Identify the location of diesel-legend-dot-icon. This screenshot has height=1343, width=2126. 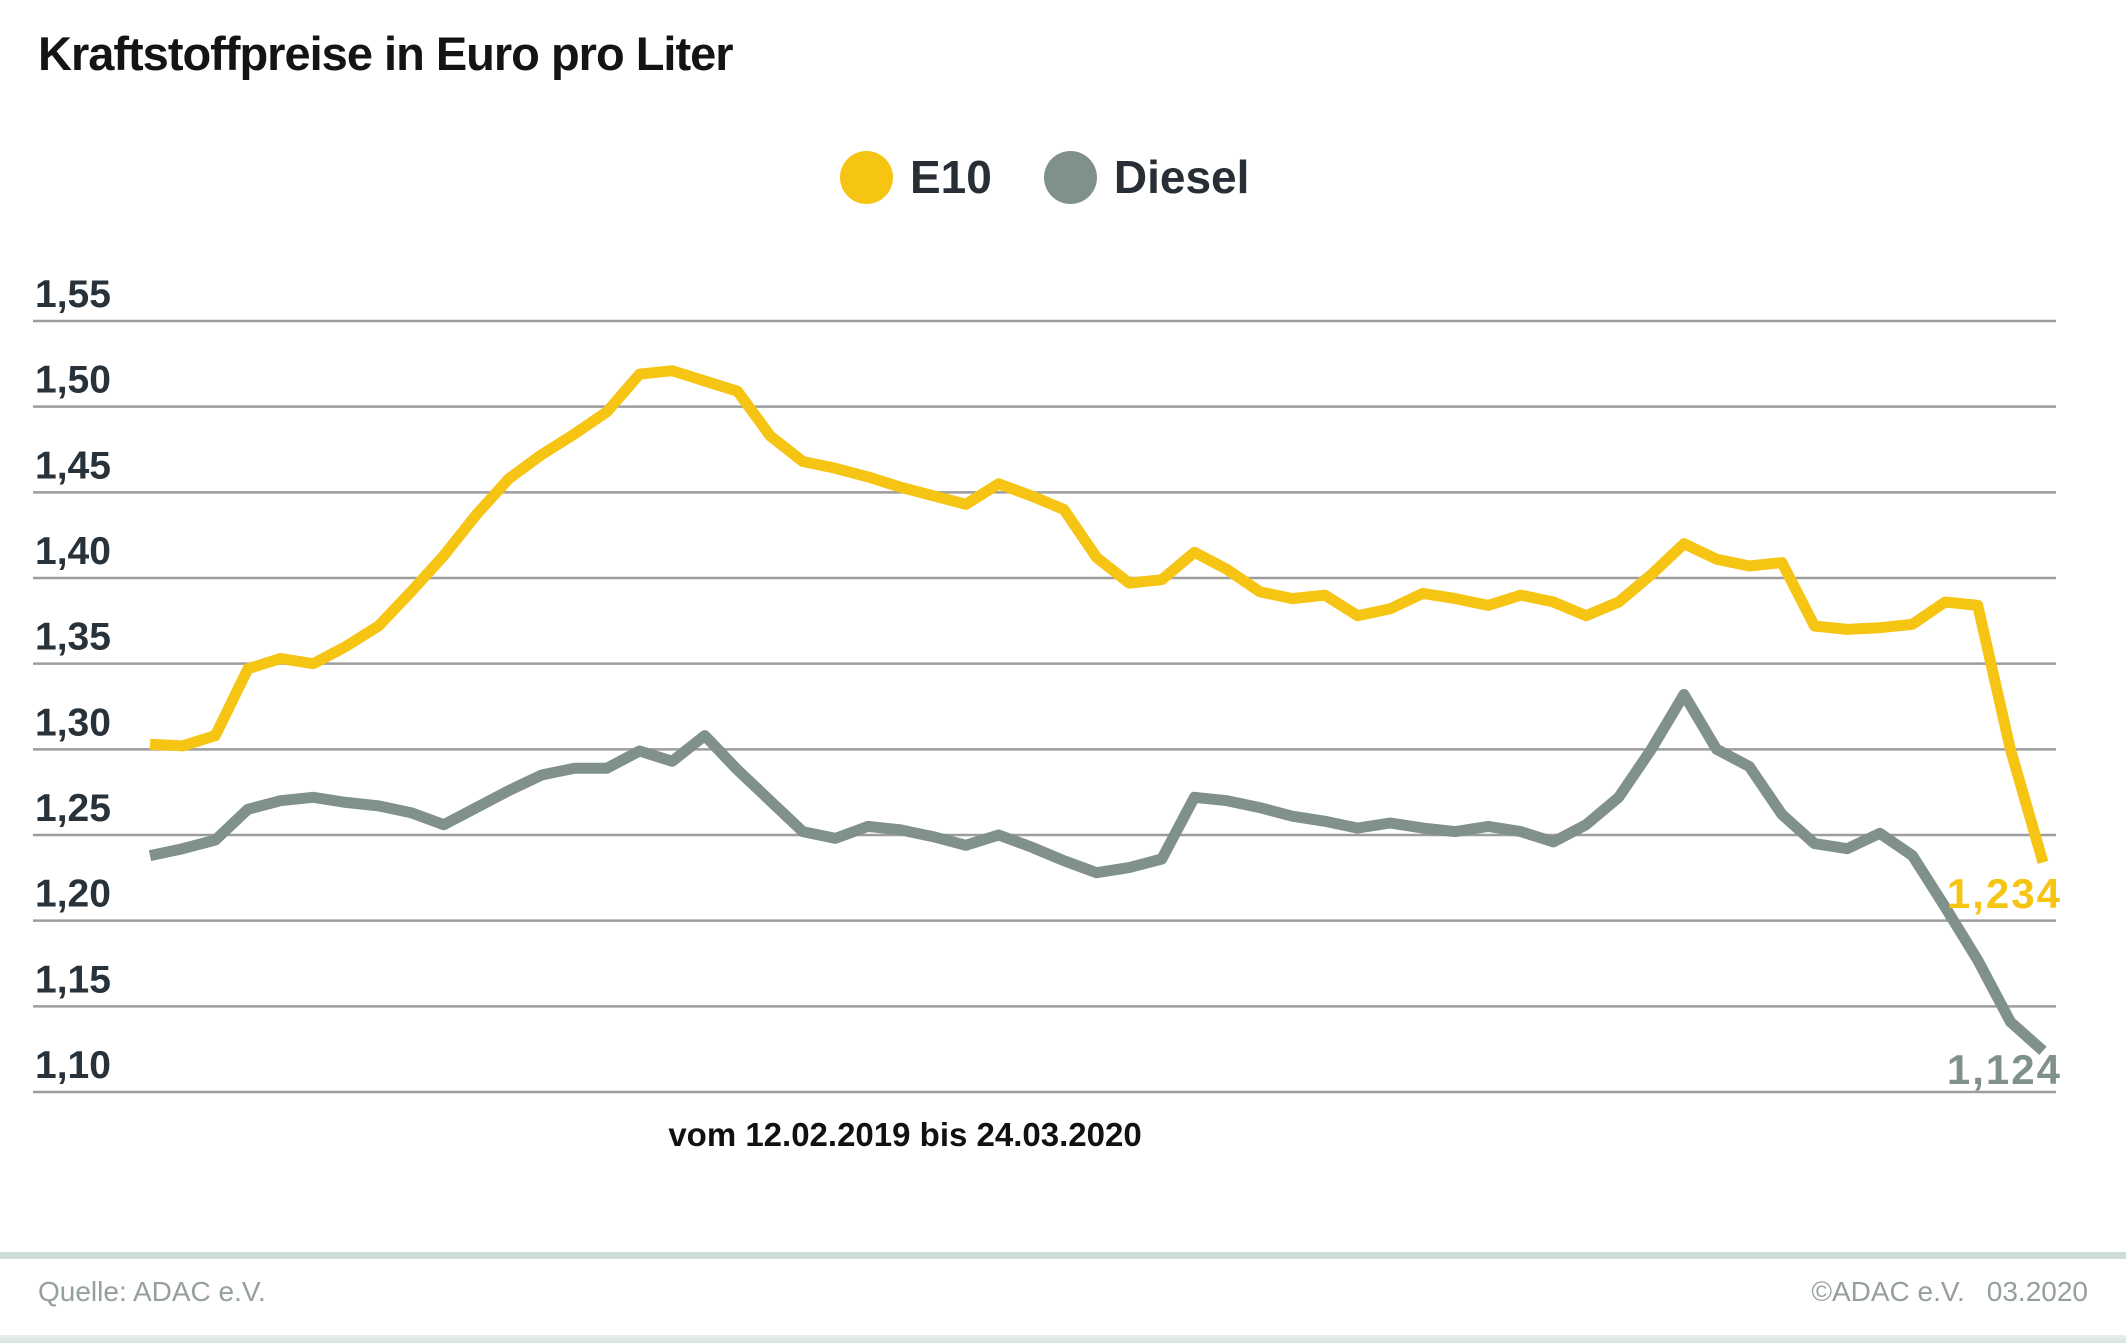
(1070, 177).